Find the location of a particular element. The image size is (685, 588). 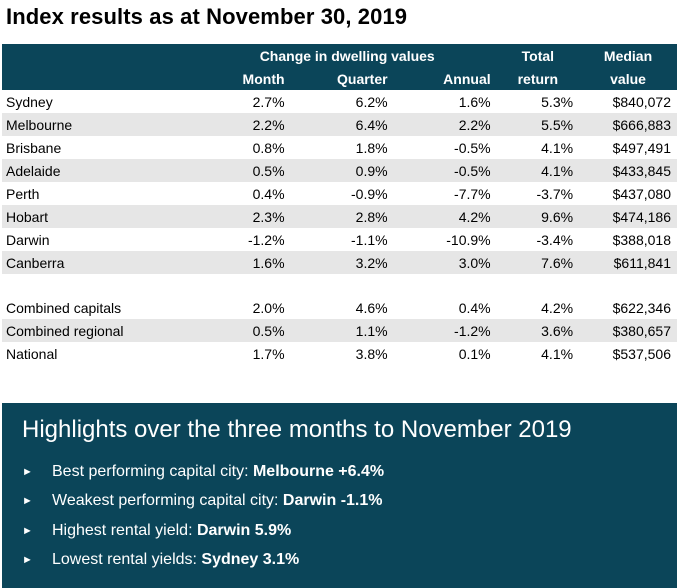

cell-median: $388,018 is located at coordinates (641, 239).